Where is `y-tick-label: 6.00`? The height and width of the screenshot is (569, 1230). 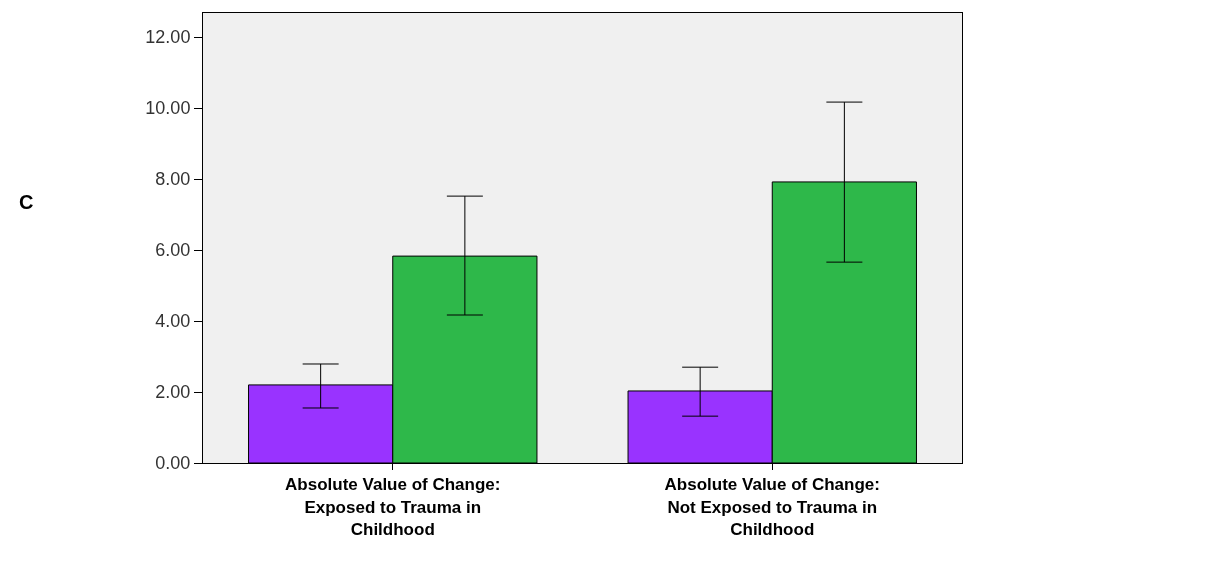
y-tick-label: 6.00 is located at coordinates (173, 250).